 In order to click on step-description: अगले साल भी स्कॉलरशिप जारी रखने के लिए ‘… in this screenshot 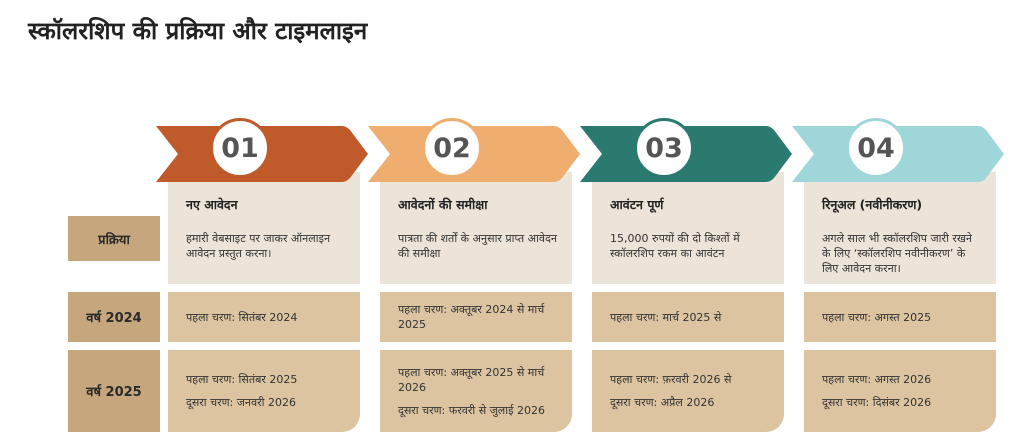, I will do `click(897, 253)`.